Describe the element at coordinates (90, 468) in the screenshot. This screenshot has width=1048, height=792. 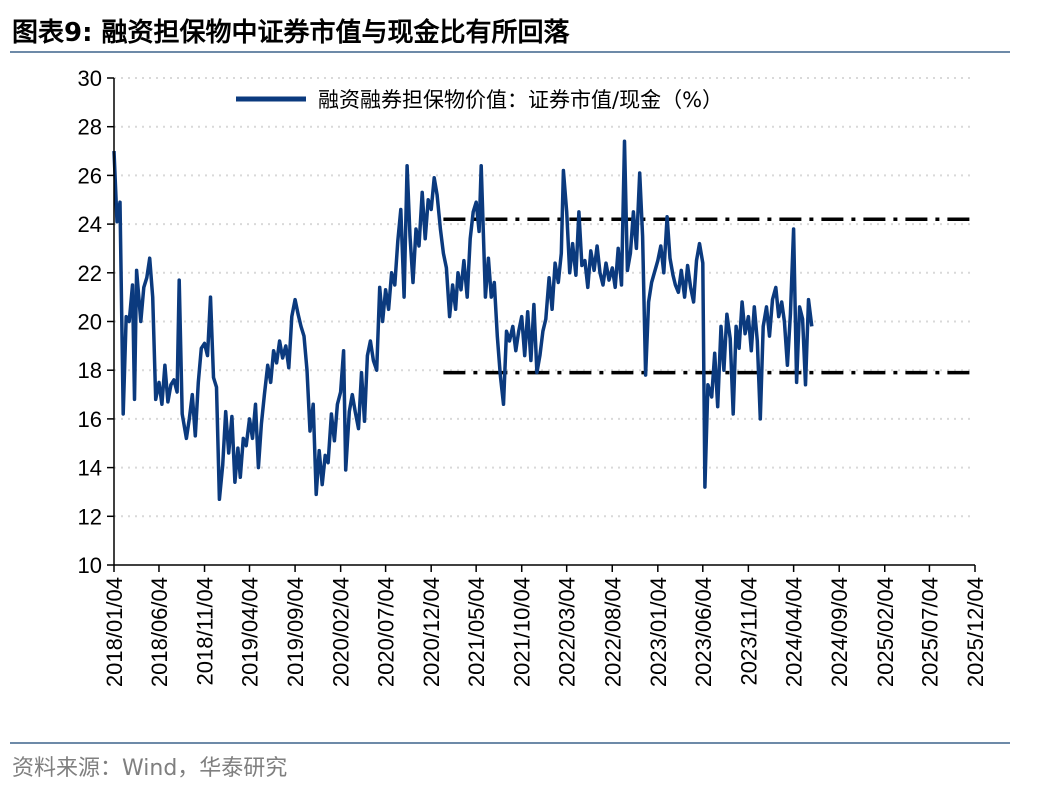
I see `y-tick-label: 14` at that location.